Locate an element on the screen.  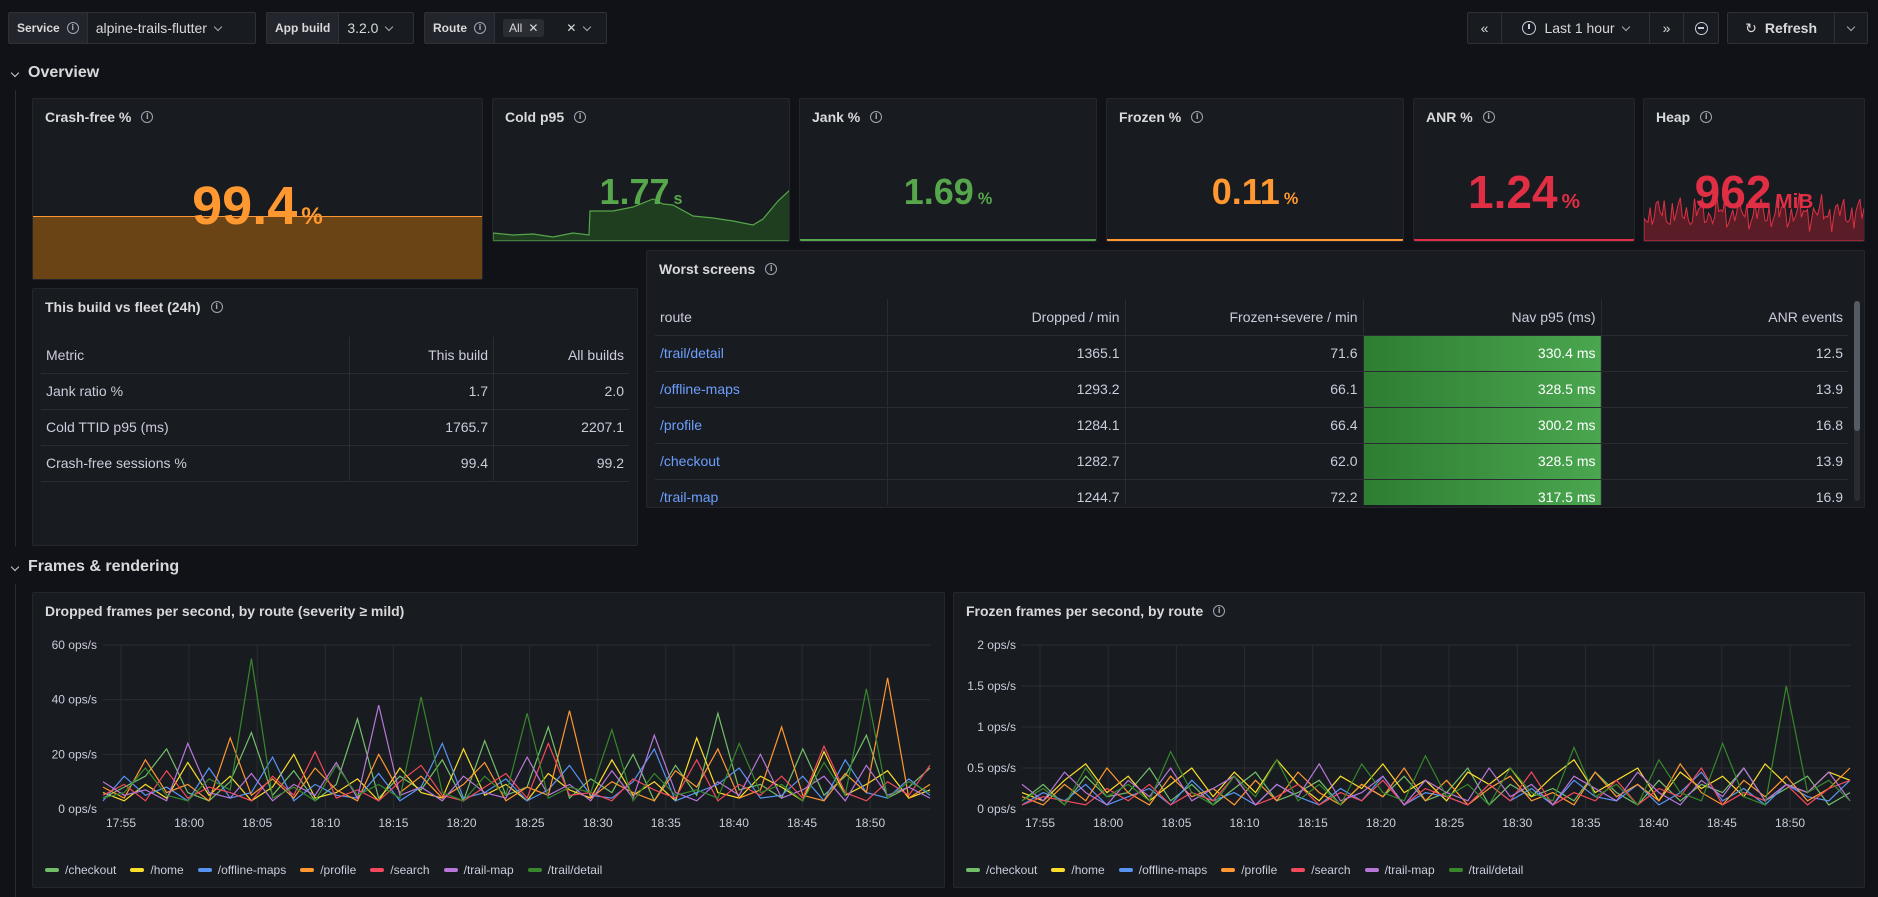
series-line-offline-maps is located at coordinates (516, 771).